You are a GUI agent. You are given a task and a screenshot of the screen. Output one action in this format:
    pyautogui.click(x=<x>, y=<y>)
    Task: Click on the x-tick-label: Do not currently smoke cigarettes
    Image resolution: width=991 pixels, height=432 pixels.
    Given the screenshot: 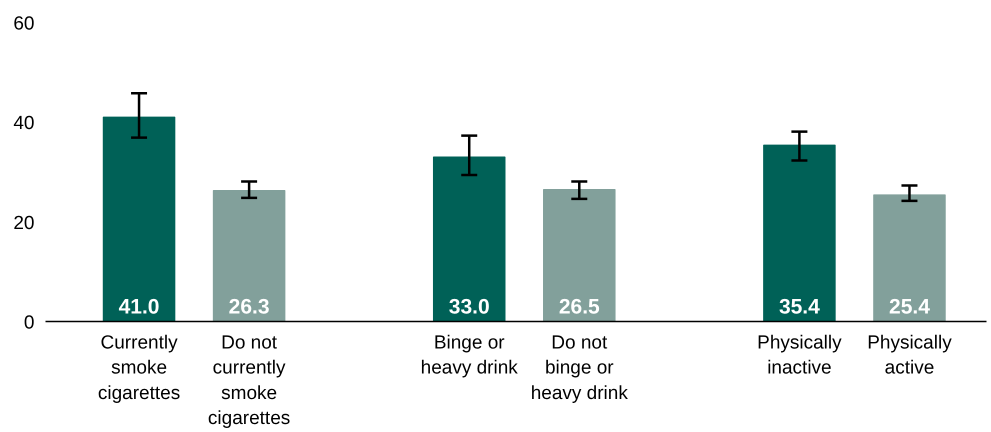 What is the action you would take?
    pyautogui.click(x=249, y=381)
    